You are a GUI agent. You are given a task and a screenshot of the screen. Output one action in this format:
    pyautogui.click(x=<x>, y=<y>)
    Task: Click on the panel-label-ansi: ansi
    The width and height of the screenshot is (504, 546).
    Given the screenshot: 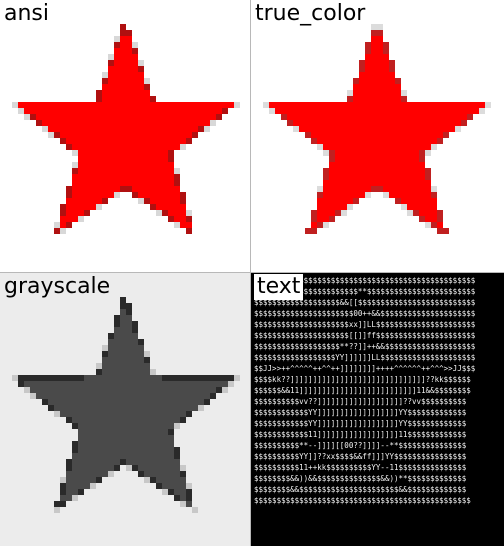 What is the action you would take?
    pyautogui.click(x=26, y=13)
    